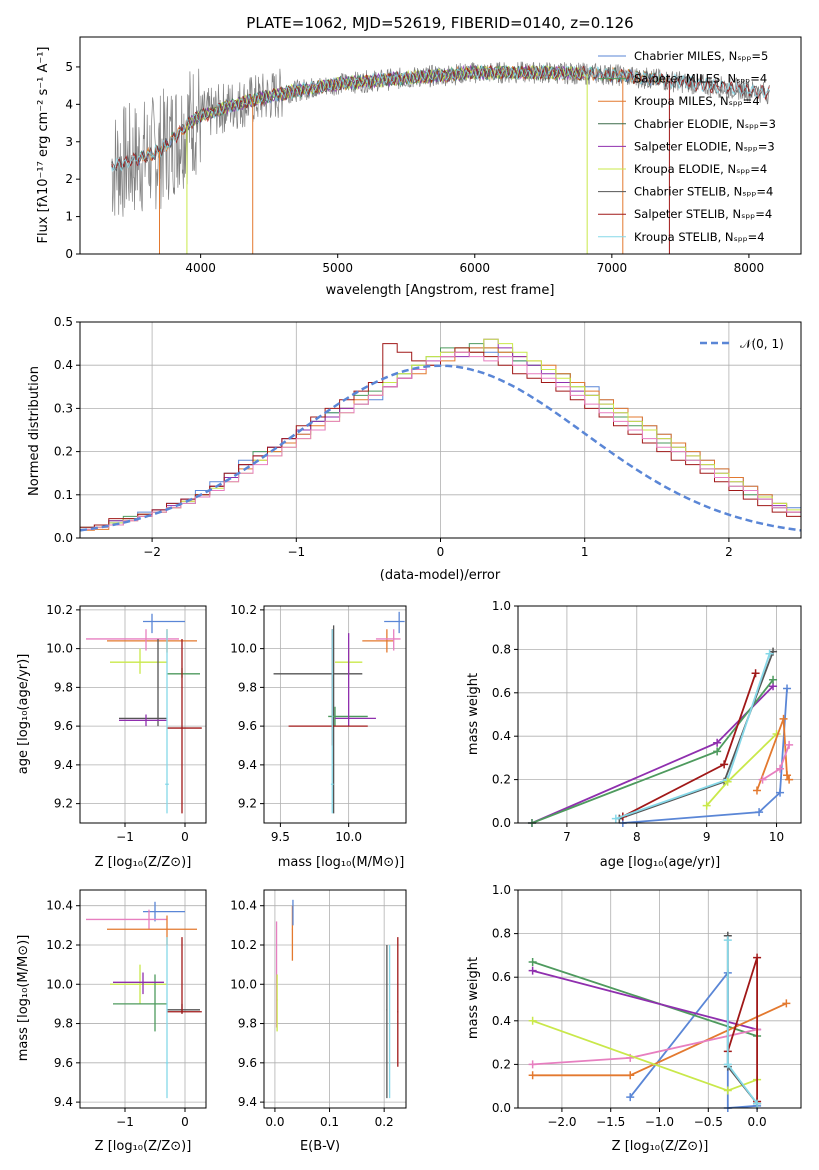 The height and width of the screenshot is (1170, 819). Describe the element at coordinates (69, 217) in the screenshot. I see `y-tick-label: 1` at that location.